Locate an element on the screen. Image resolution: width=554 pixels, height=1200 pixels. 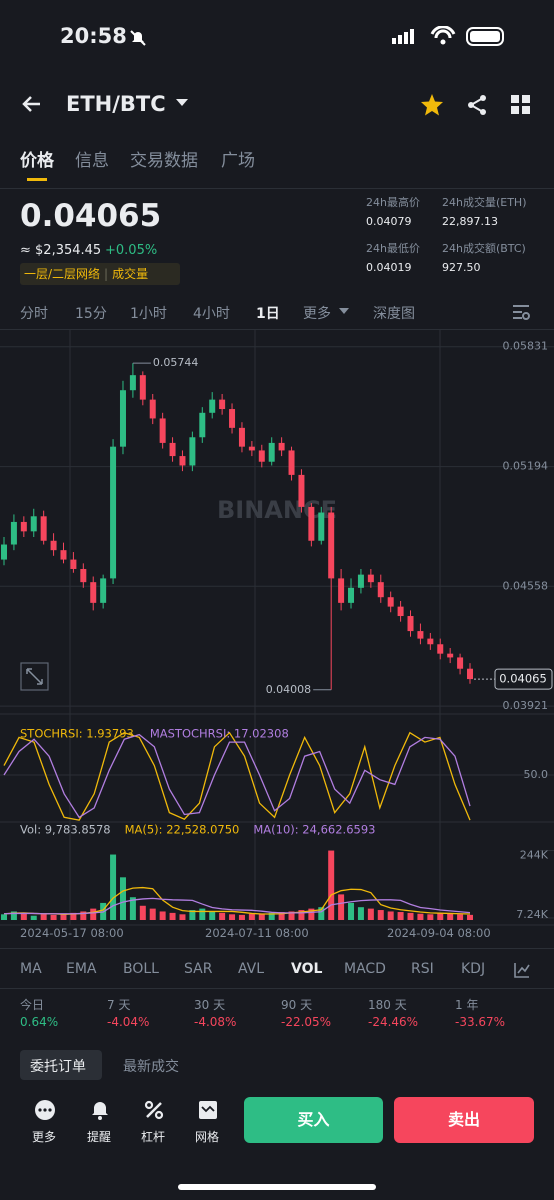
layout-icon is located at coordinates (521, 105).